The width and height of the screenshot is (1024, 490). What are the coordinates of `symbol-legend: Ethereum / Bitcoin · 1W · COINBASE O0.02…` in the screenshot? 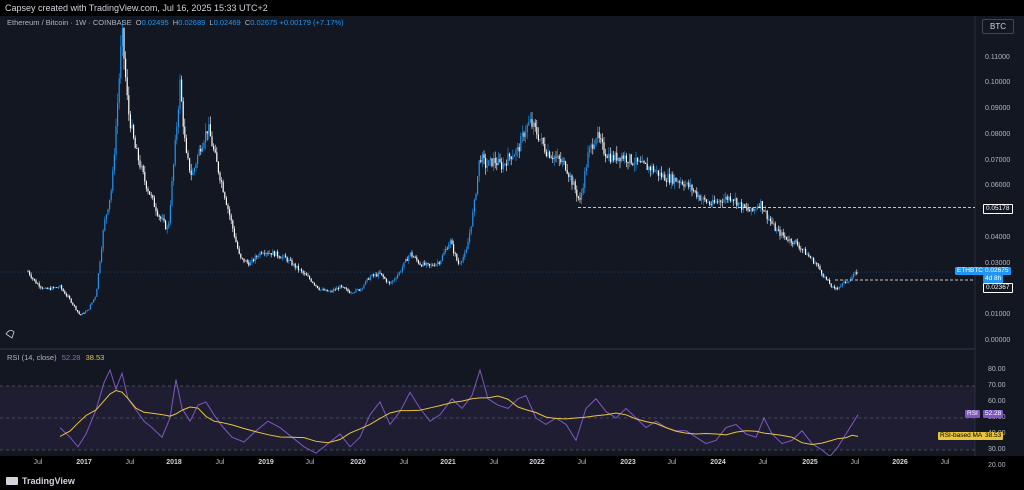 It's located at (175, 22).